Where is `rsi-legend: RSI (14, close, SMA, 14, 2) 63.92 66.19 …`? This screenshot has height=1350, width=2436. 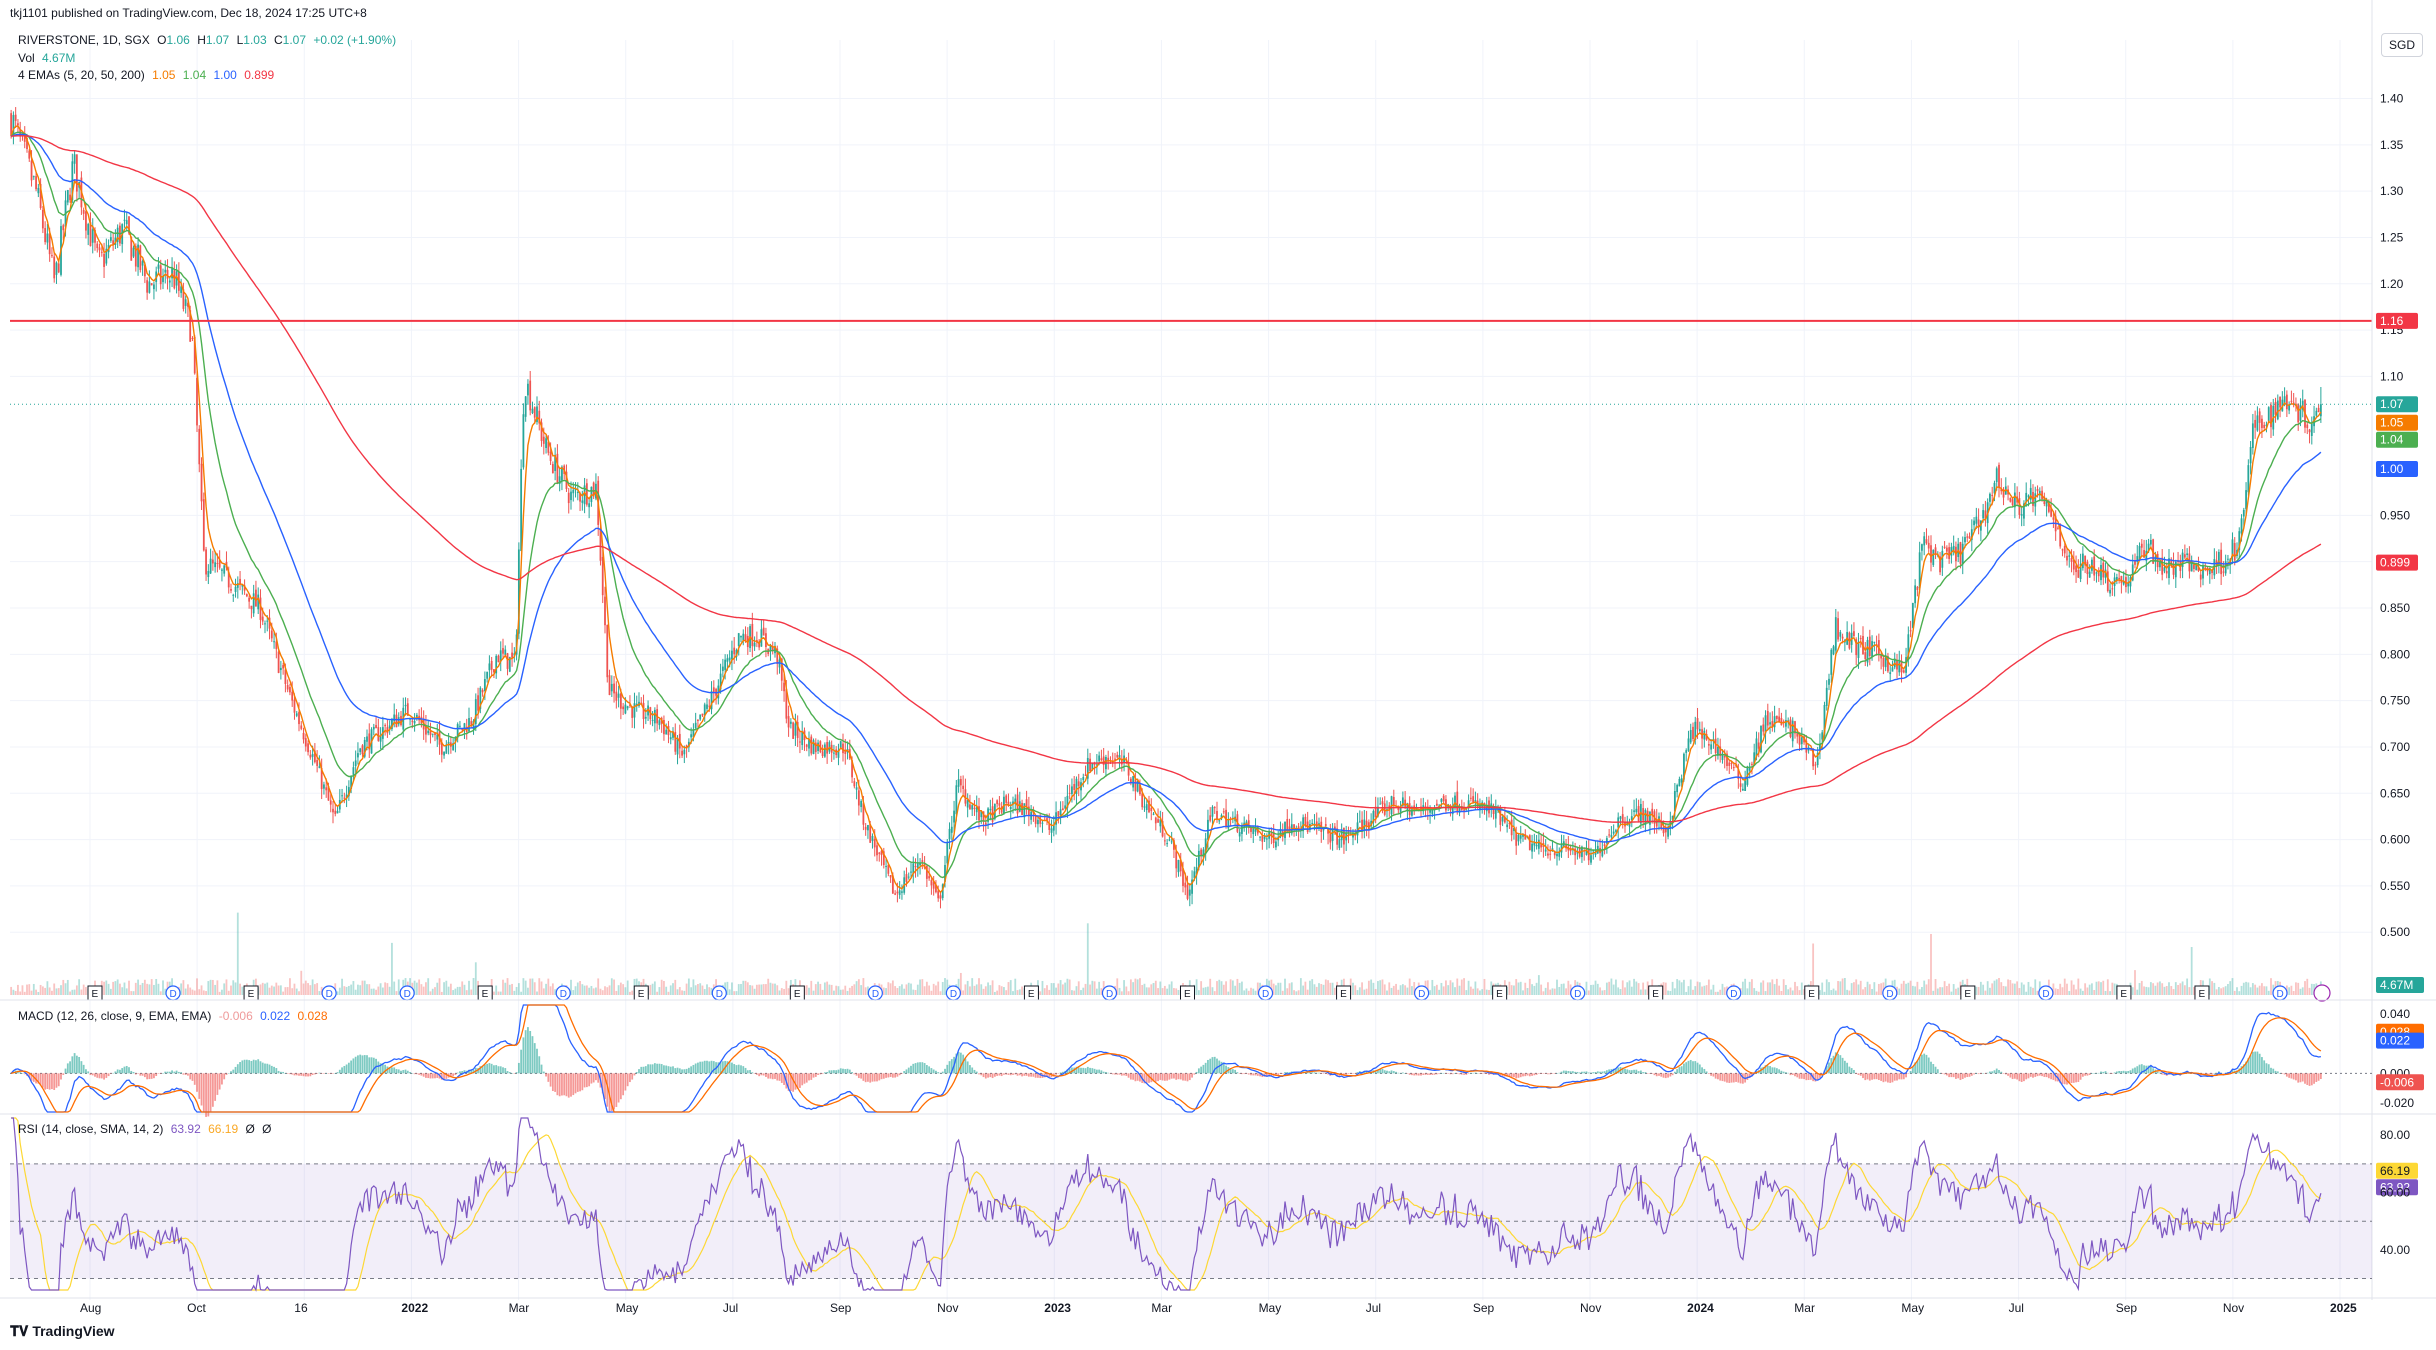
rsi-legend: RSI (14, close, SMA, 14, 2) 63.92 66.19 … is located at coordinates (147, 1129).